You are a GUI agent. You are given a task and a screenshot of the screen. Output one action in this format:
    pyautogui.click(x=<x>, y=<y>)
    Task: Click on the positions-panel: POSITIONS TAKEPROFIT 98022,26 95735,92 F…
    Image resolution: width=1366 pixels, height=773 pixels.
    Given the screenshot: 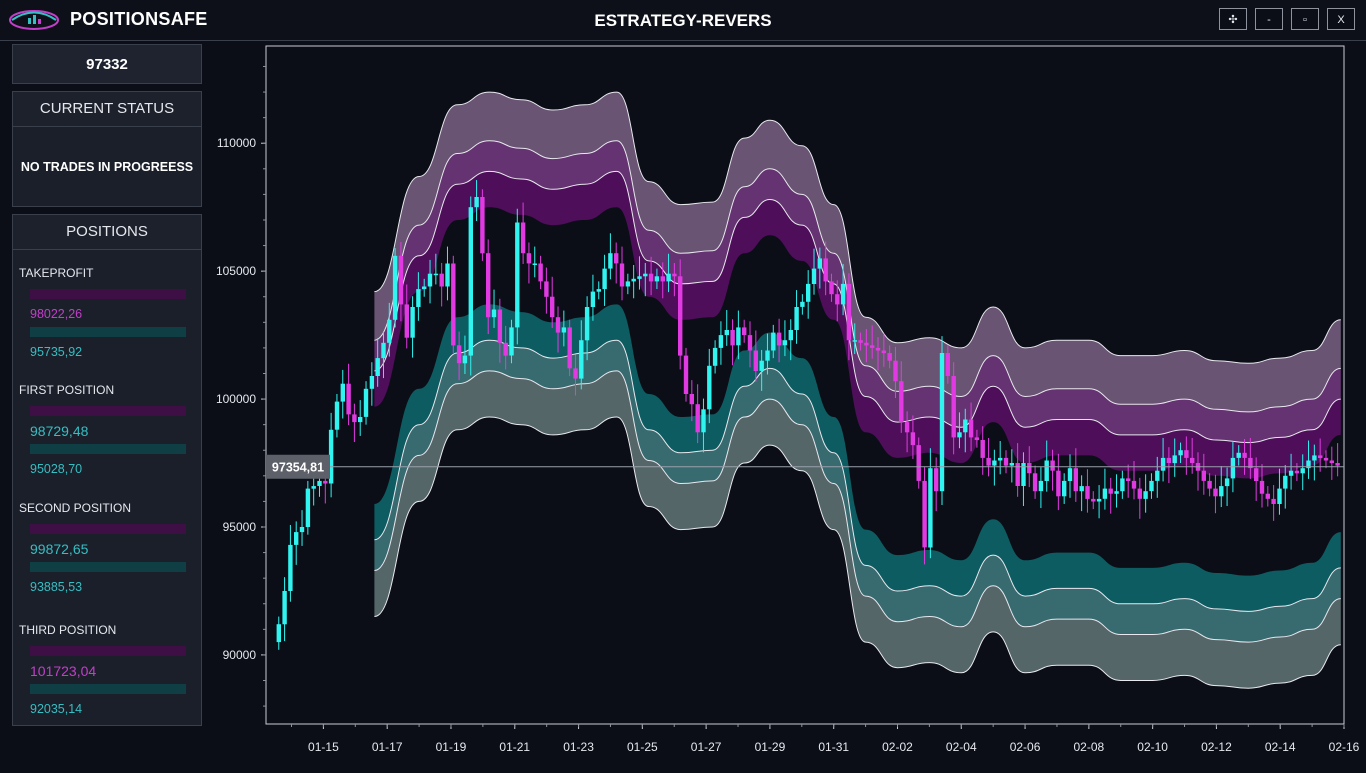 What is the action you would take?
    pyautogui.click(x=107, y=470)
    